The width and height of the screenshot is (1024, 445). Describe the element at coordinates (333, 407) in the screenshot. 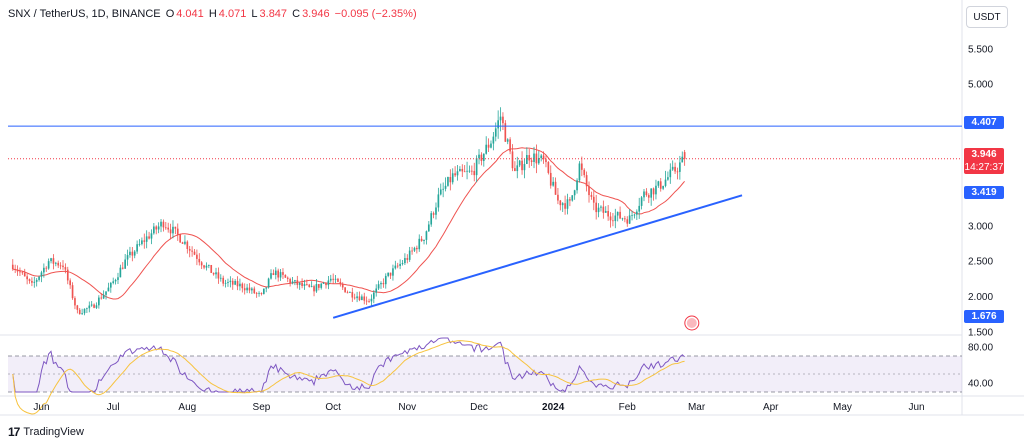

I see `time-tick-label: Oct` at that location.